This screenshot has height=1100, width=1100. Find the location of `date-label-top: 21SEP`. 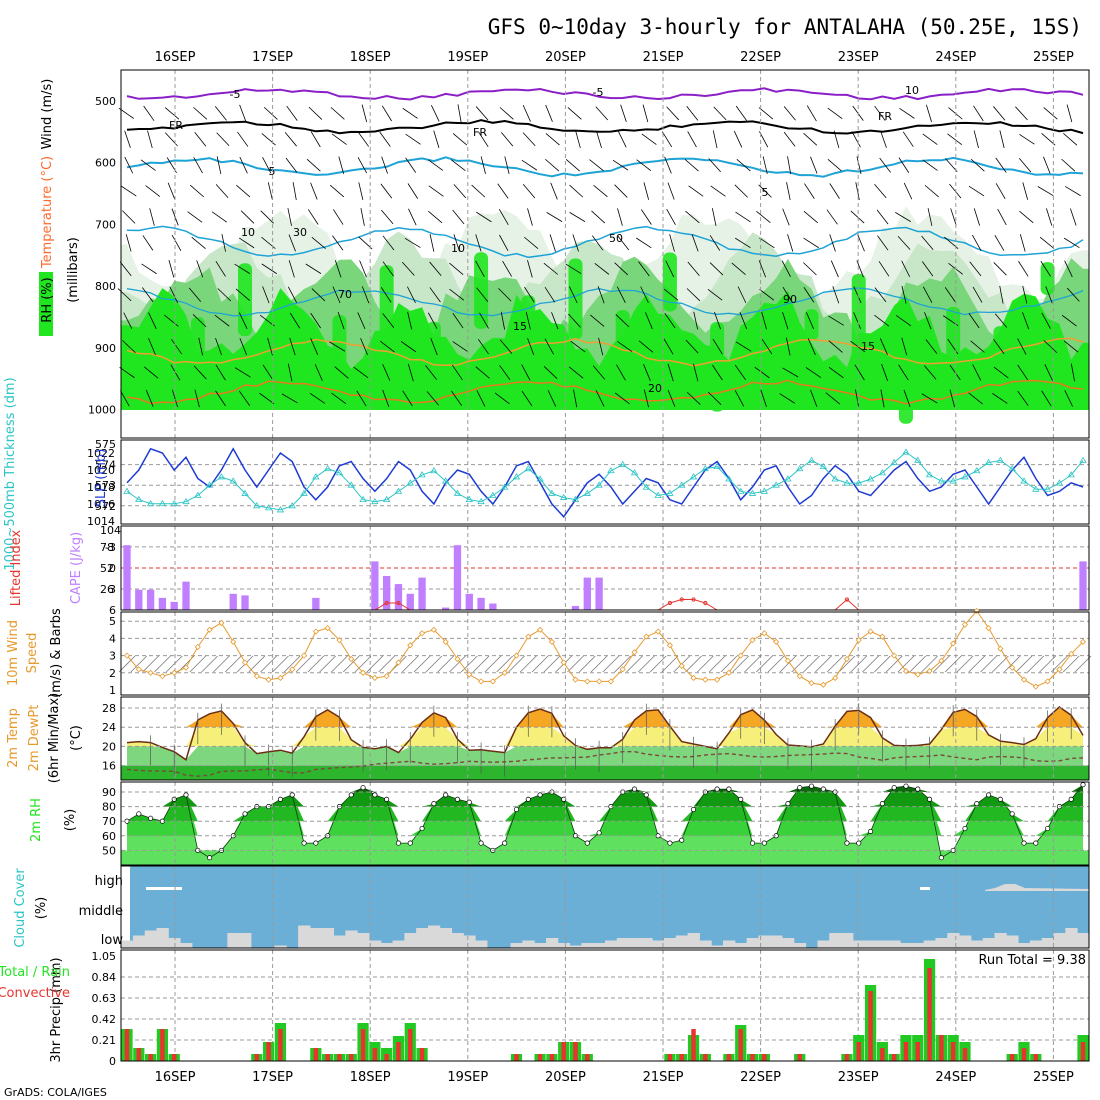

date-label-top: 21SEP is located at coordinates (663, 57).